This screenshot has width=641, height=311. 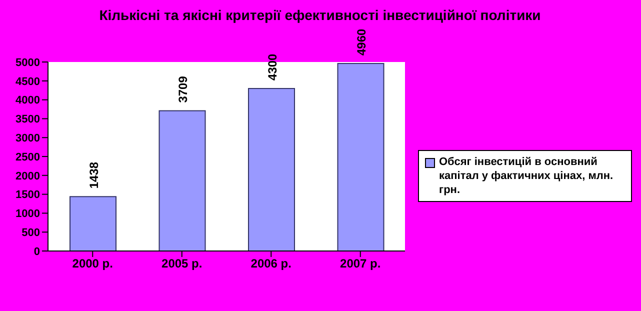 What do you see at coordinates (28, 82) in the screenshot?
I see `y-tick-label: 4500` at bounding box center [28, 82].